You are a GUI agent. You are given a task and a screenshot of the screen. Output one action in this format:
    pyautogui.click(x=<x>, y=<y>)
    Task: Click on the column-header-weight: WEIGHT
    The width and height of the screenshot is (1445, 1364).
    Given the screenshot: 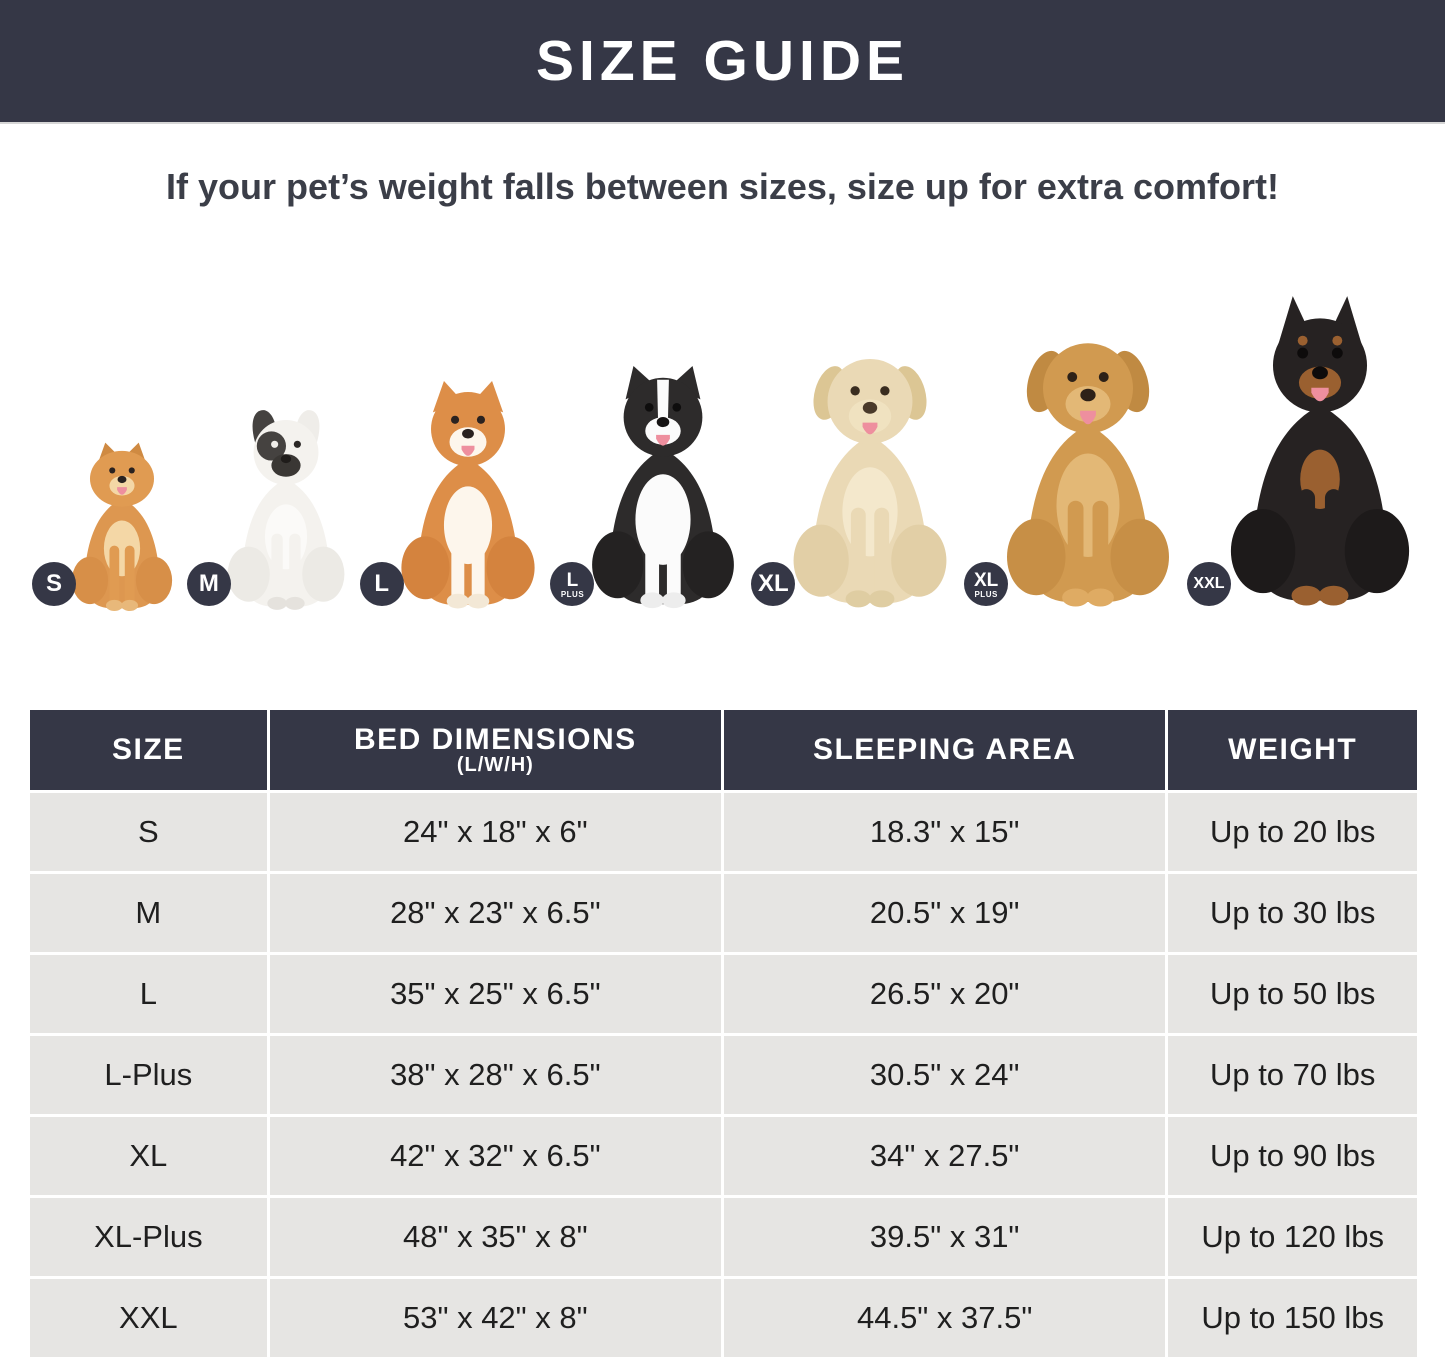 What is the action you would take?
    pyautogui.click(x=1292, y=750)
    